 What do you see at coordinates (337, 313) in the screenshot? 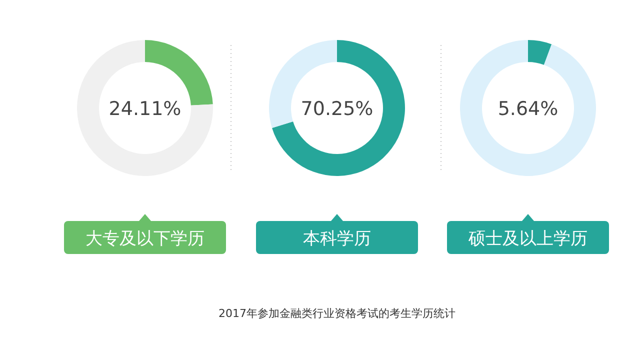
I see `text: 2017年参加金融类行业资格考试的考生学历统计` at bounding box center [337, 313].